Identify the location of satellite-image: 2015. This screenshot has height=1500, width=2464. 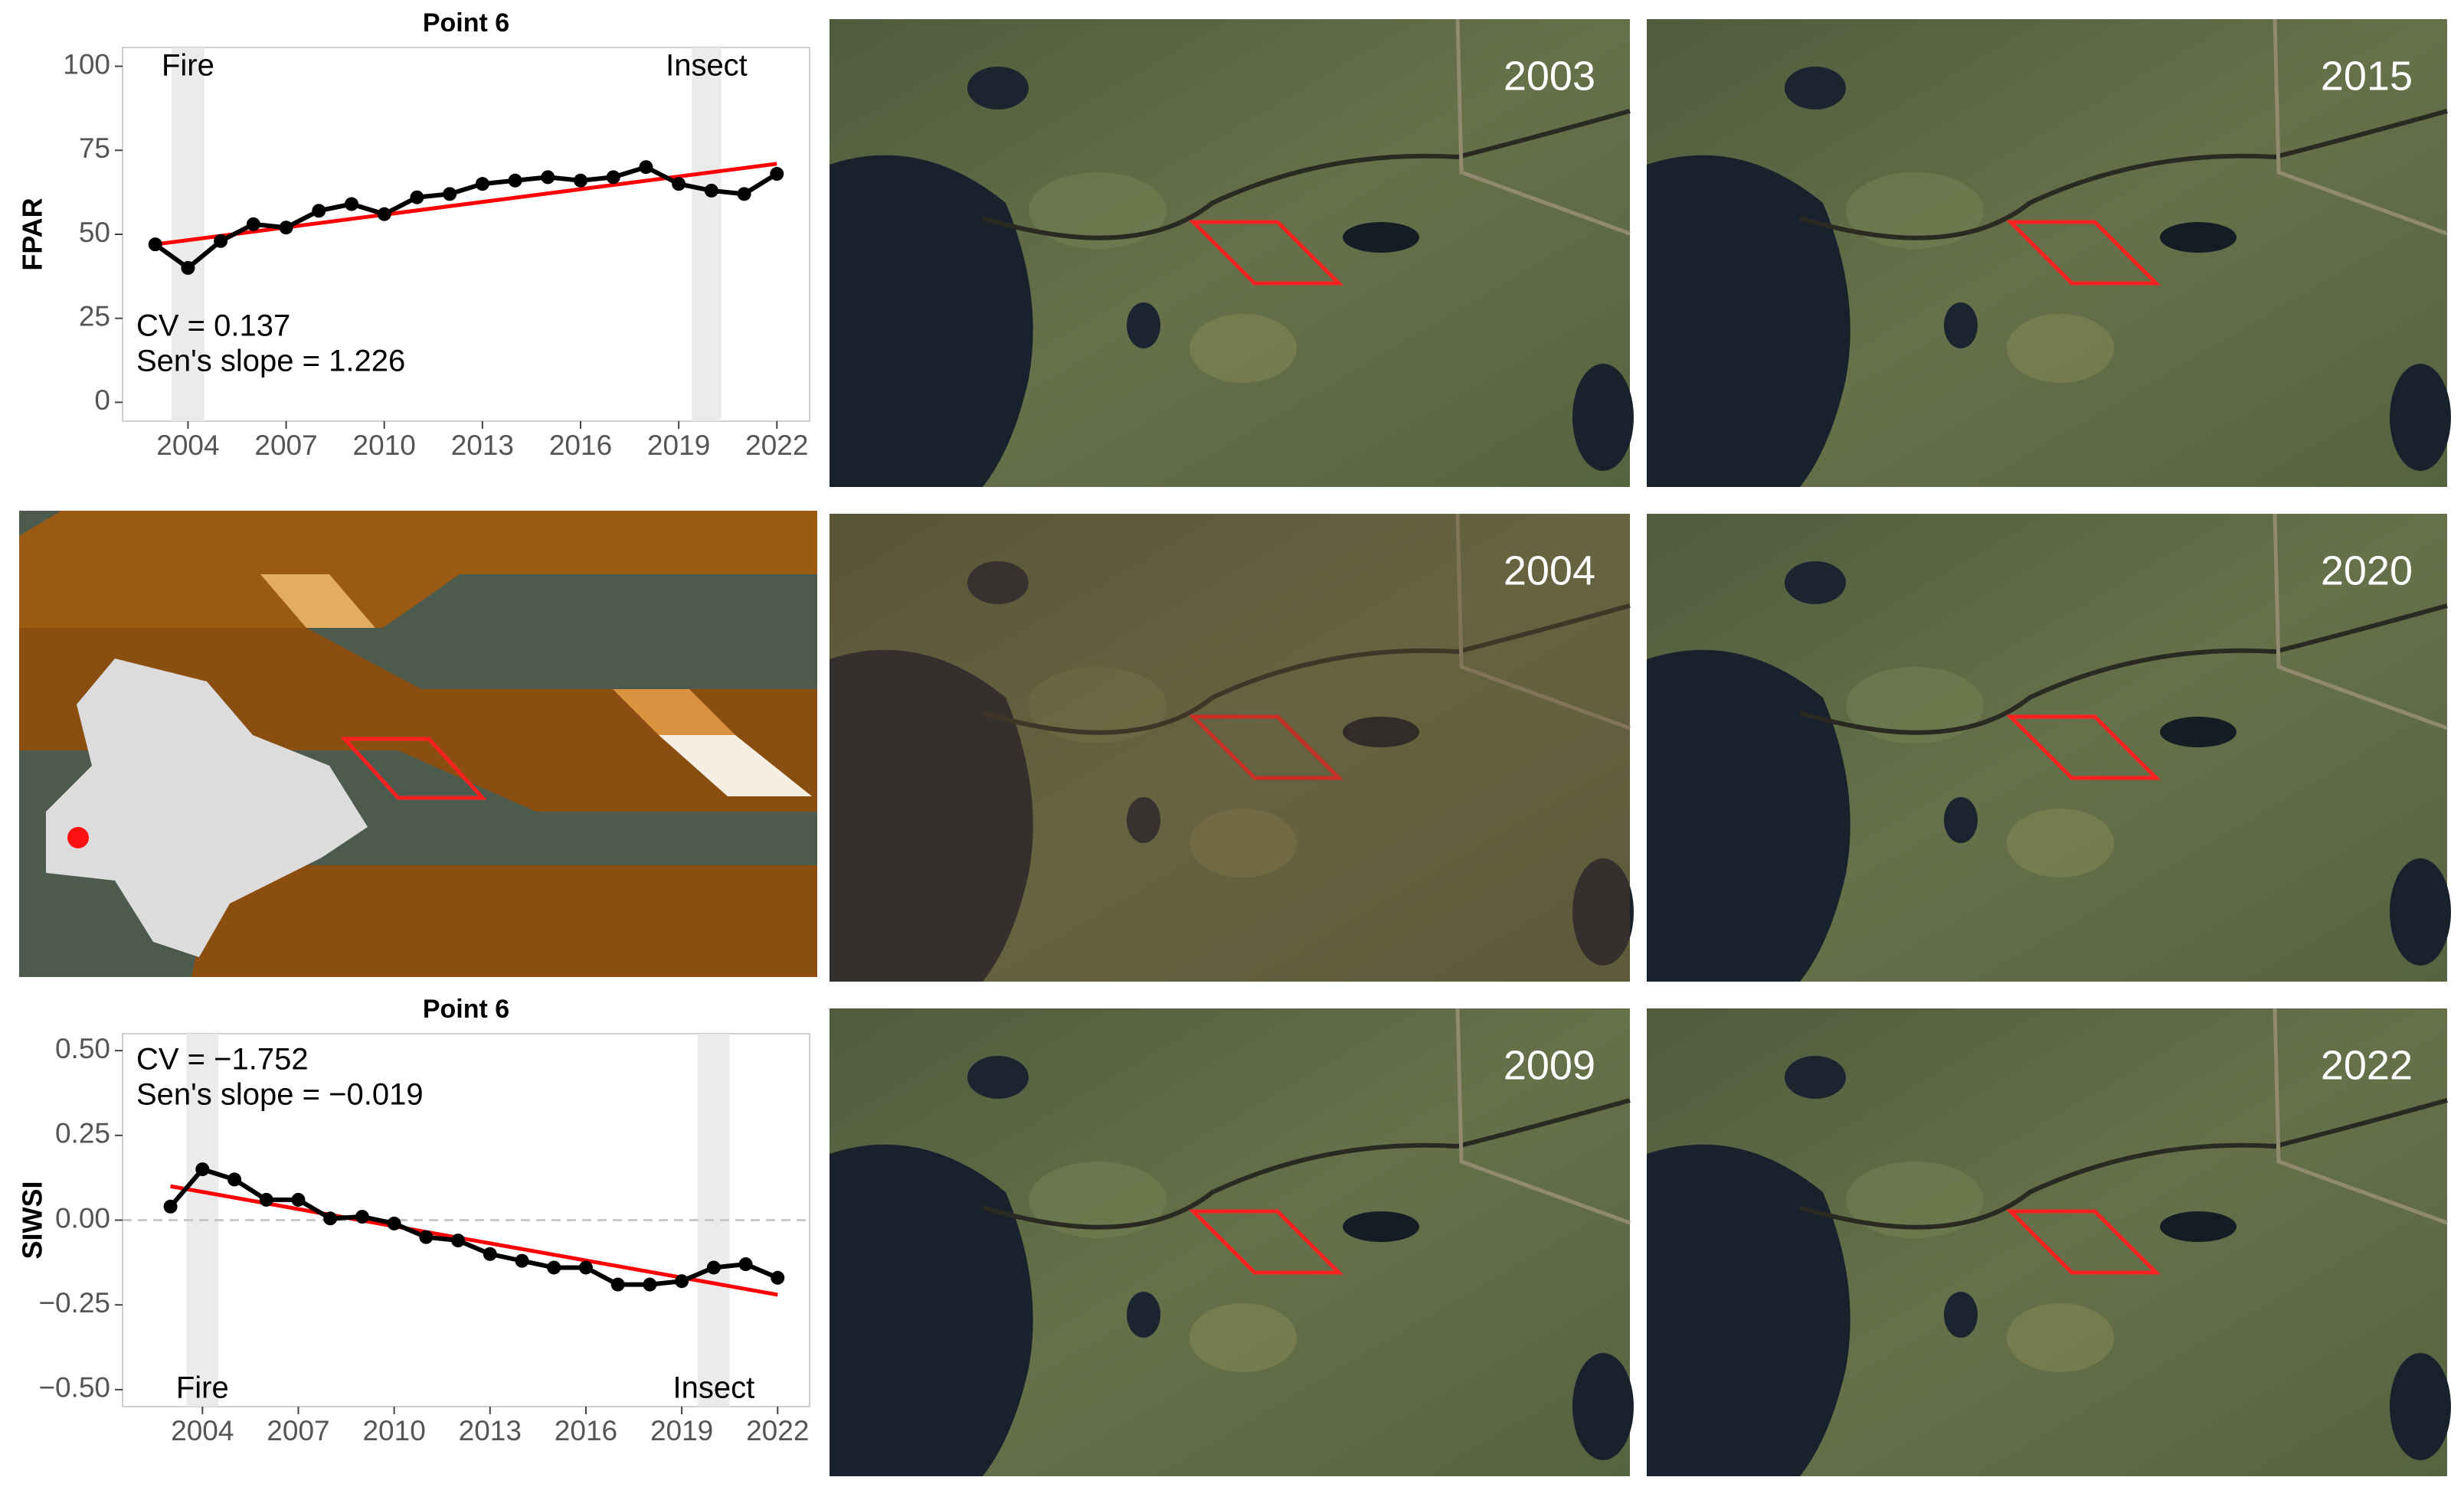
(2049, 253).